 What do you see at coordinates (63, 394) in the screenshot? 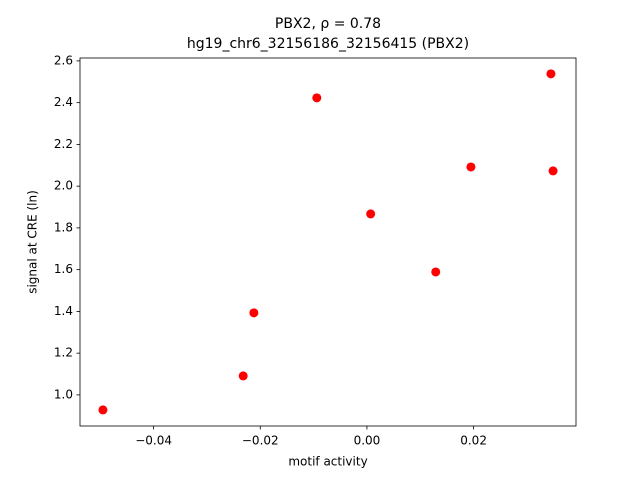
I see `y-tick-label: 1.0` at bounding box center [63, 394].